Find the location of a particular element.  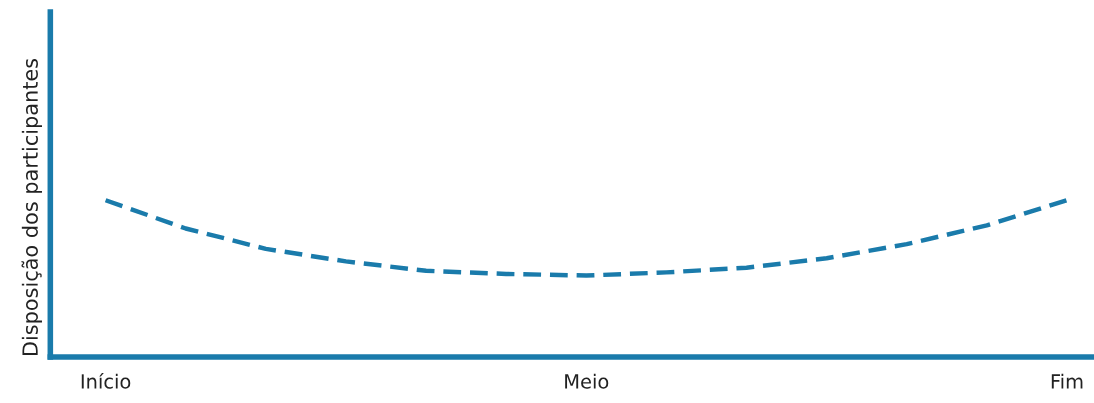

y-axis-title: Disposição dos participantes is located at coordinates (31, 207).